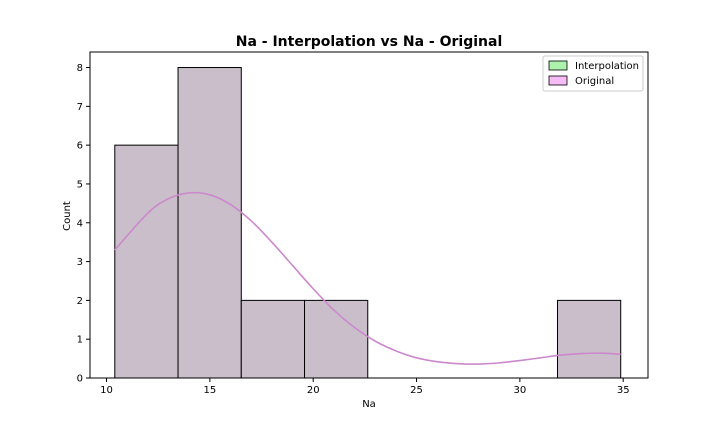 This screenshot has width=720, height=432. Describe the element at coordinates (416, 390) in the screenshot. I see `x-tick-label: 25` at that location.